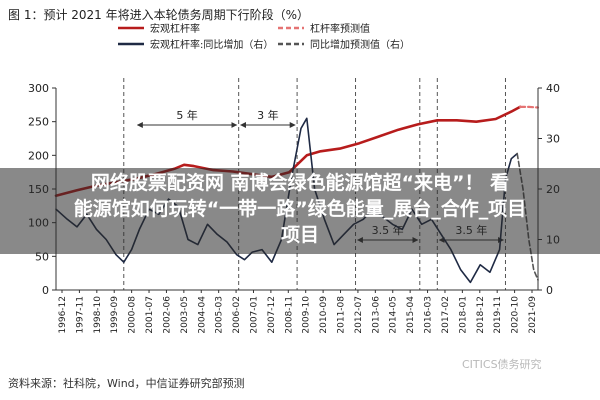  What do you see at coordinates (133, 315) in the screenshot?
I see `x-tick-label: 2000-08` at bounding box center [133, 315].